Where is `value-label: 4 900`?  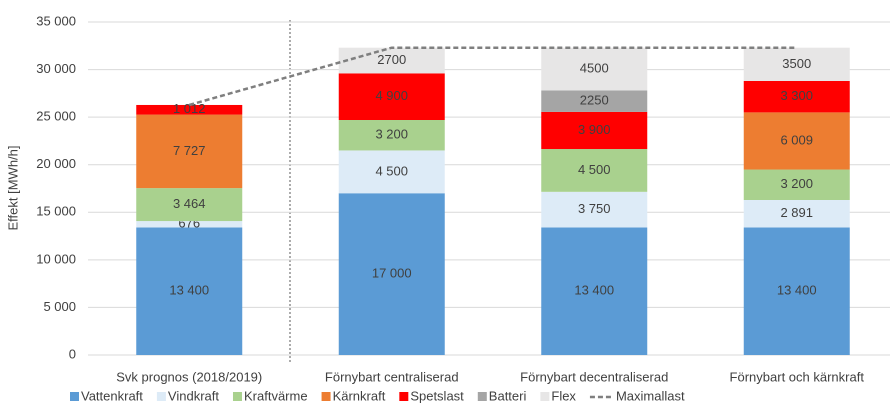 value-label: 4 900 is located at coordinates (391, 95).